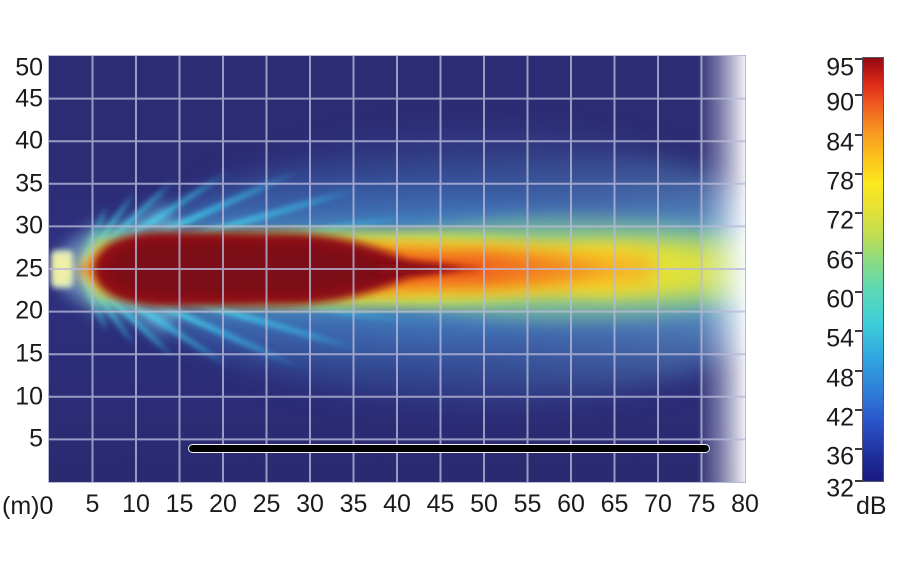  What do you see at coordinates (36, 438) in the screenshot?
I see `y-tick-5: 5` at bounding box center [36, 438].